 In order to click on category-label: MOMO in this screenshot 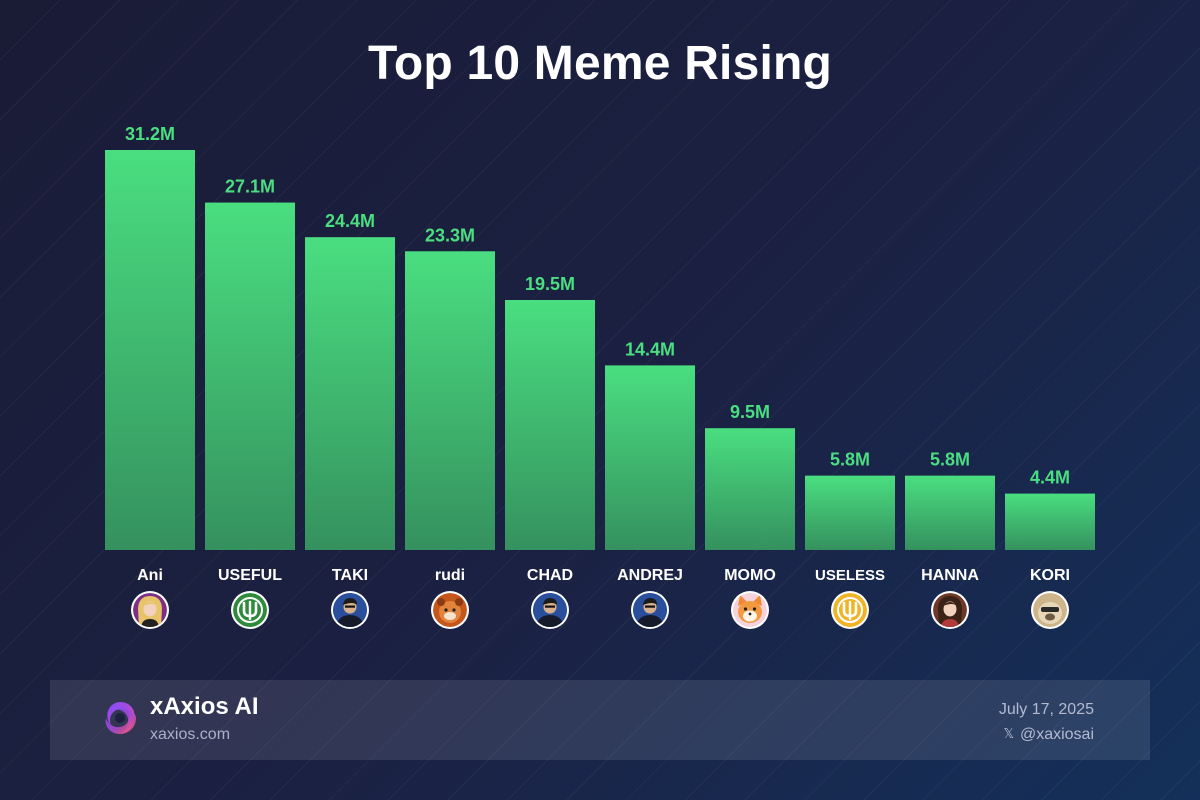, I will do `click(750, 575)`.